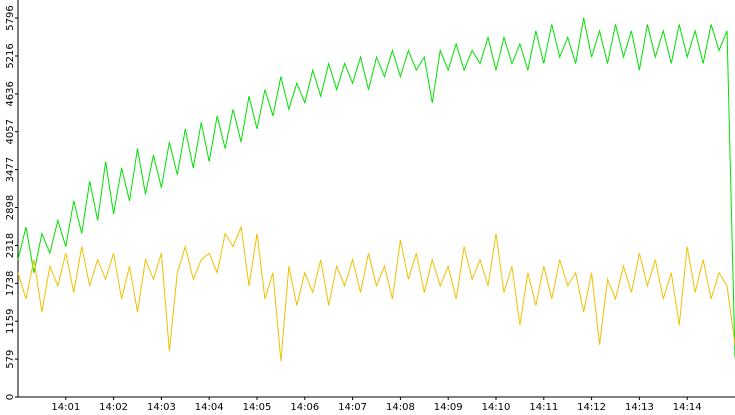 The image size is (735, 415). What do you see at coordinates (496, 407) in the screenshot?
I see `x-tick-label: 14:10` at bounding box center [496, 407].